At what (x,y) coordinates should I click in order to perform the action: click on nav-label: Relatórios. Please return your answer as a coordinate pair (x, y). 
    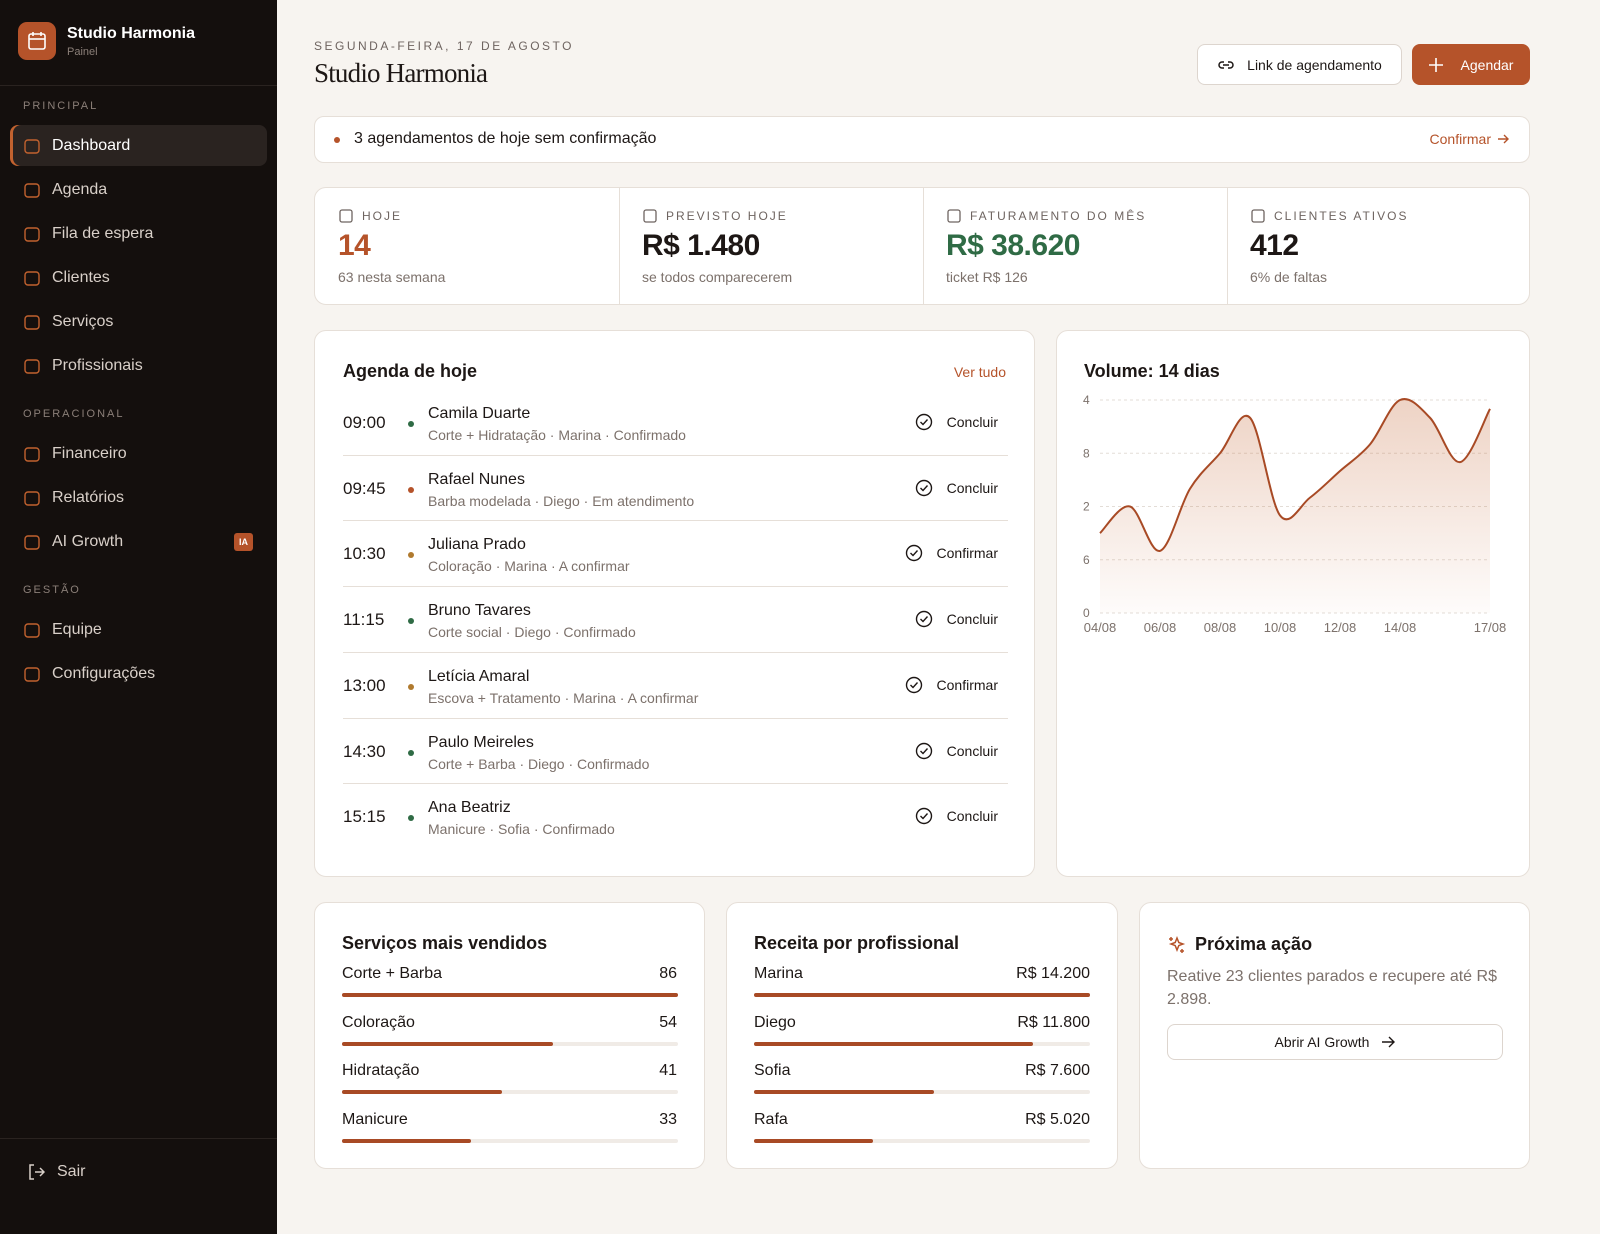
    Looking at the image, I should click on (88, 497).